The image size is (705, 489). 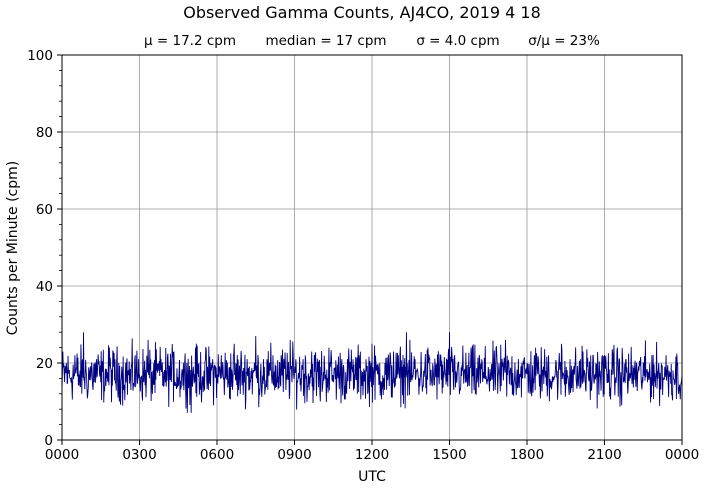 I want to click on y-tick-label: 40, so click(x=44, y=287).